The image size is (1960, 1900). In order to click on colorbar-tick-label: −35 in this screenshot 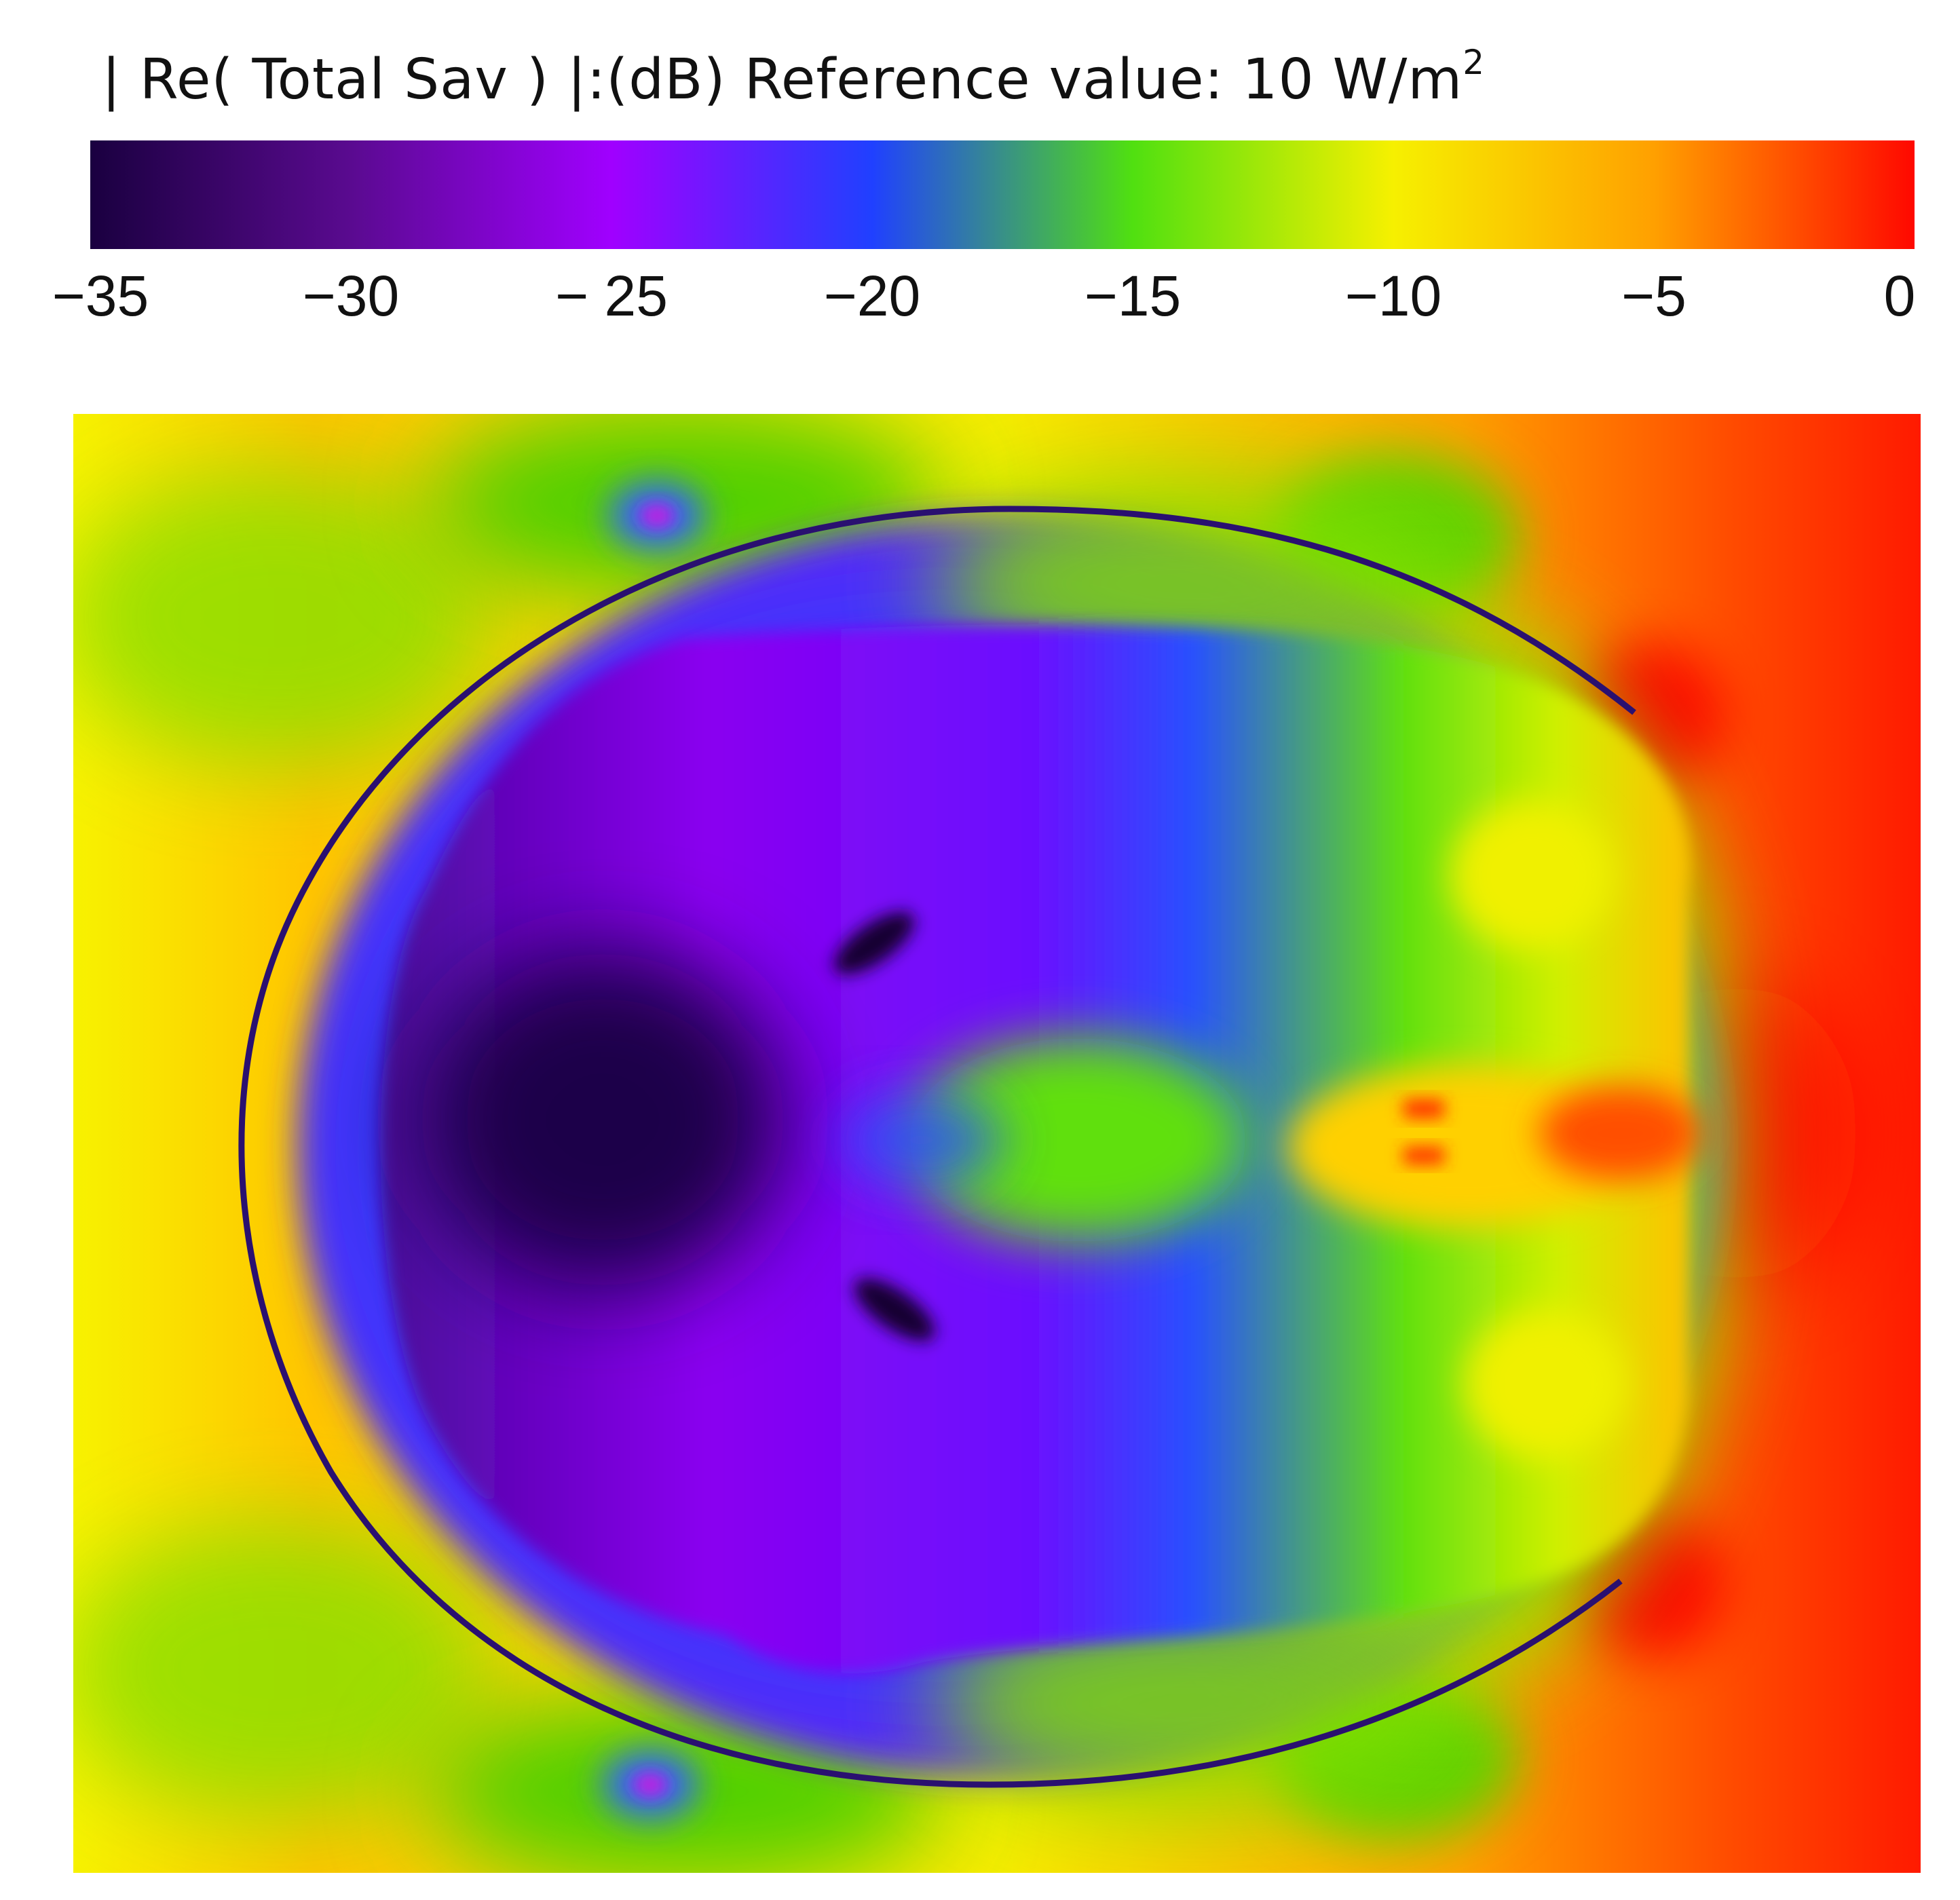, I will do `click(100, 296)`.